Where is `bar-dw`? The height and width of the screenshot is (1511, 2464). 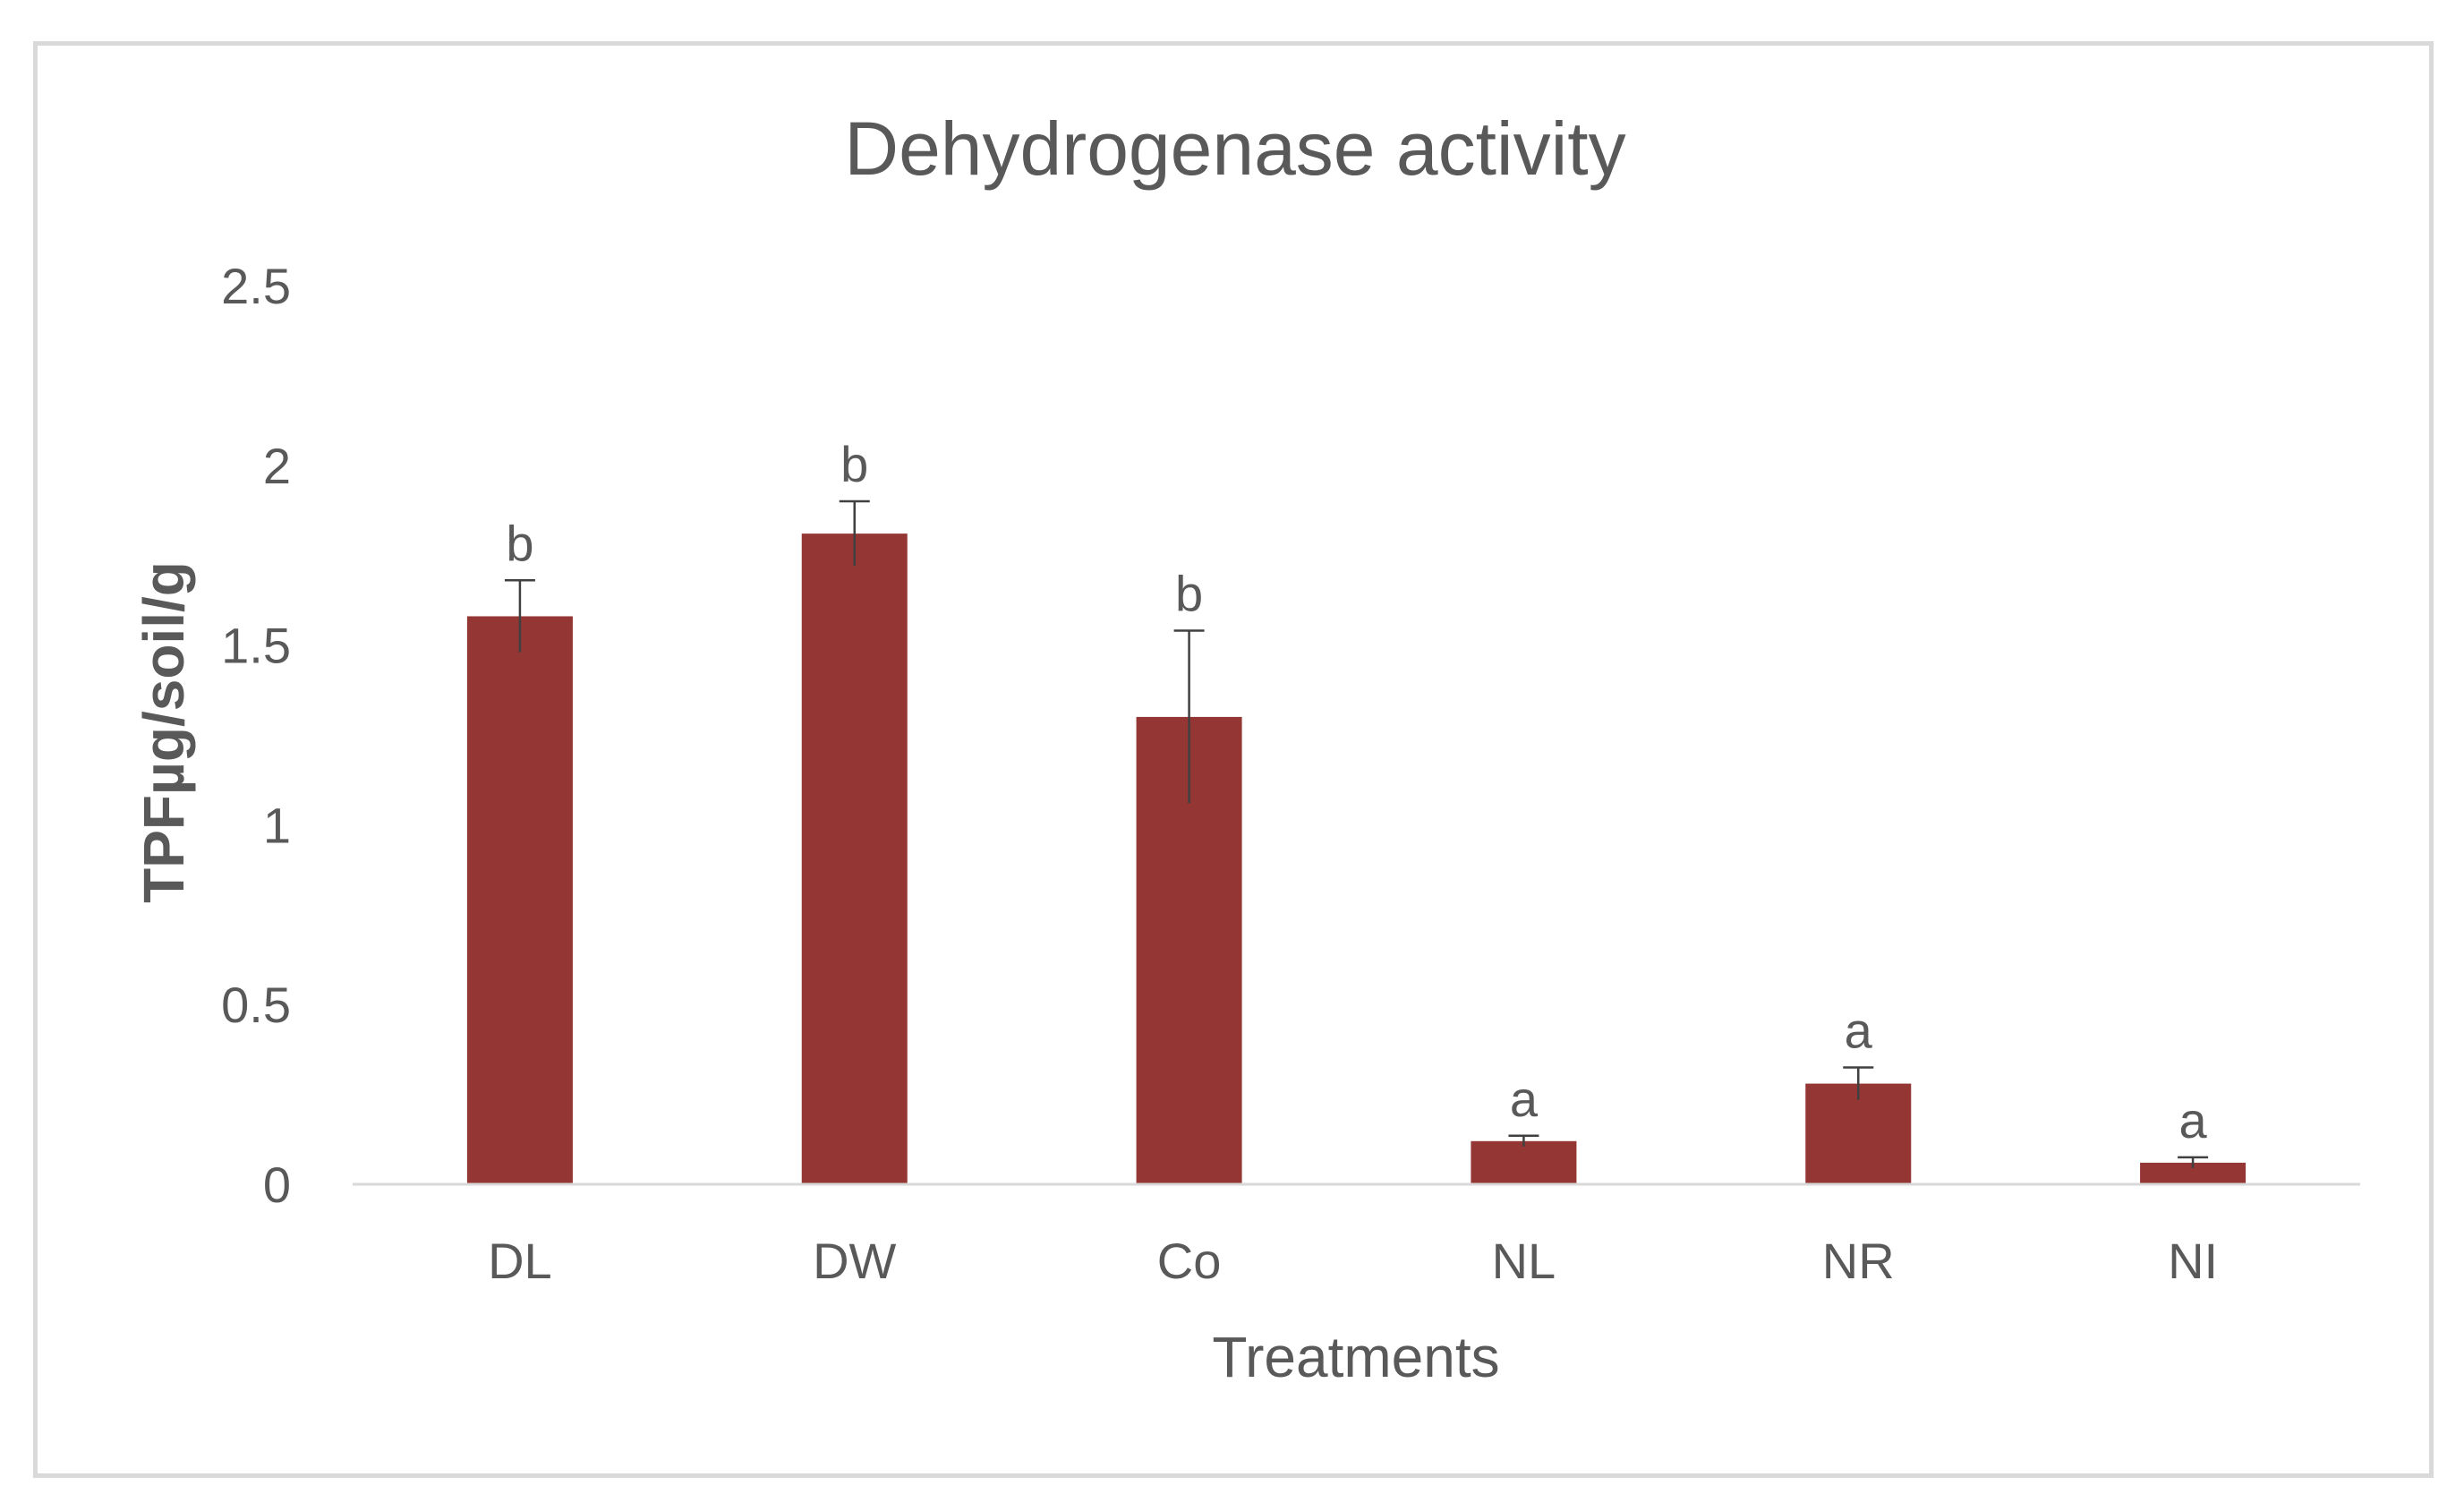 bar-dw is located at coordinates (855, 859).